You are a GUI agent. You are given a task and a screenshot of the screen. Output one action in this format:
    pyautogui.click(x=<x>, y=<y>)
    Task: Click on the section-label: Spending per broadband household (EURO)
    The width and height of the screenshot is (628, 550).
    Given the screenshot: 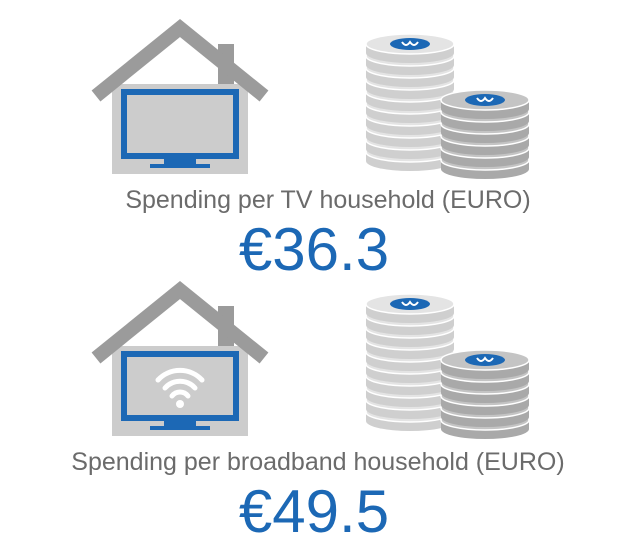 What is the action you would take?
    pyautogui.click(x=317, y=462)
    